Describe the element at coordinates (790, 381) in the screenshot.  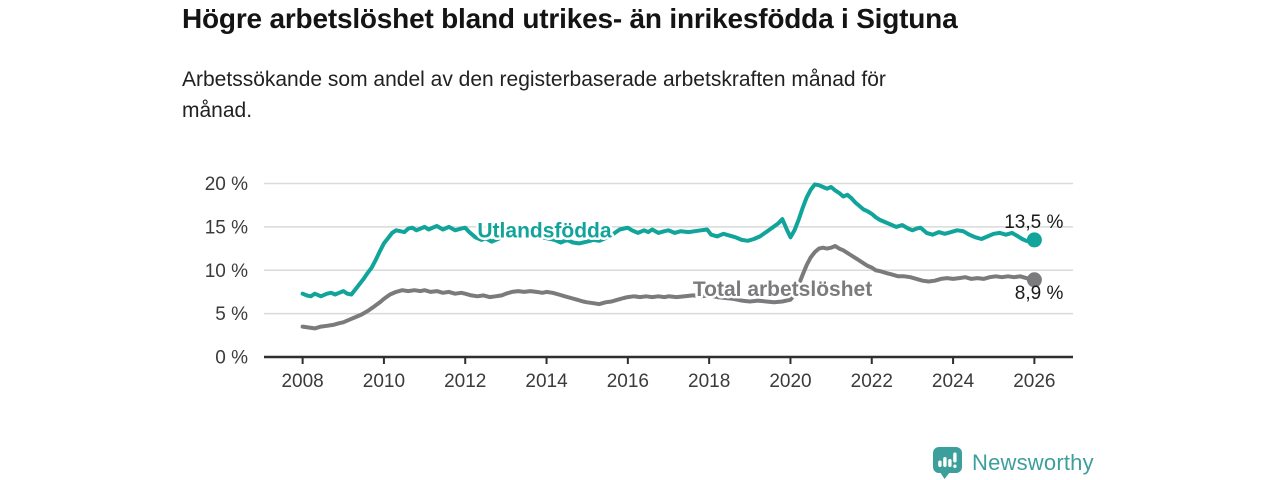
I see `x-tick-label: 2020` at that location.